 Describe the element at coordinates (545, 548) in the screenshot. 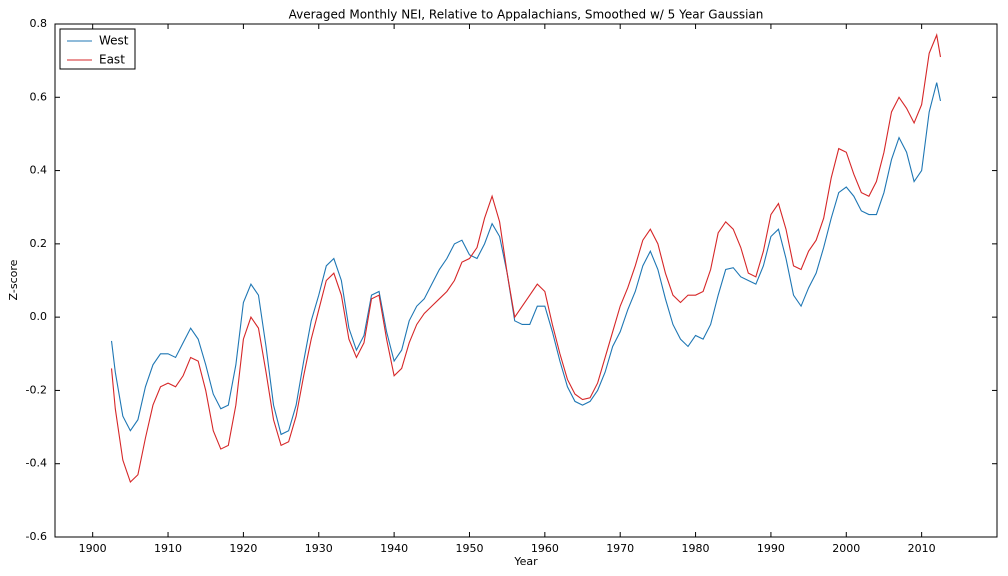

I see `x-tick-label: 1960` at that location.